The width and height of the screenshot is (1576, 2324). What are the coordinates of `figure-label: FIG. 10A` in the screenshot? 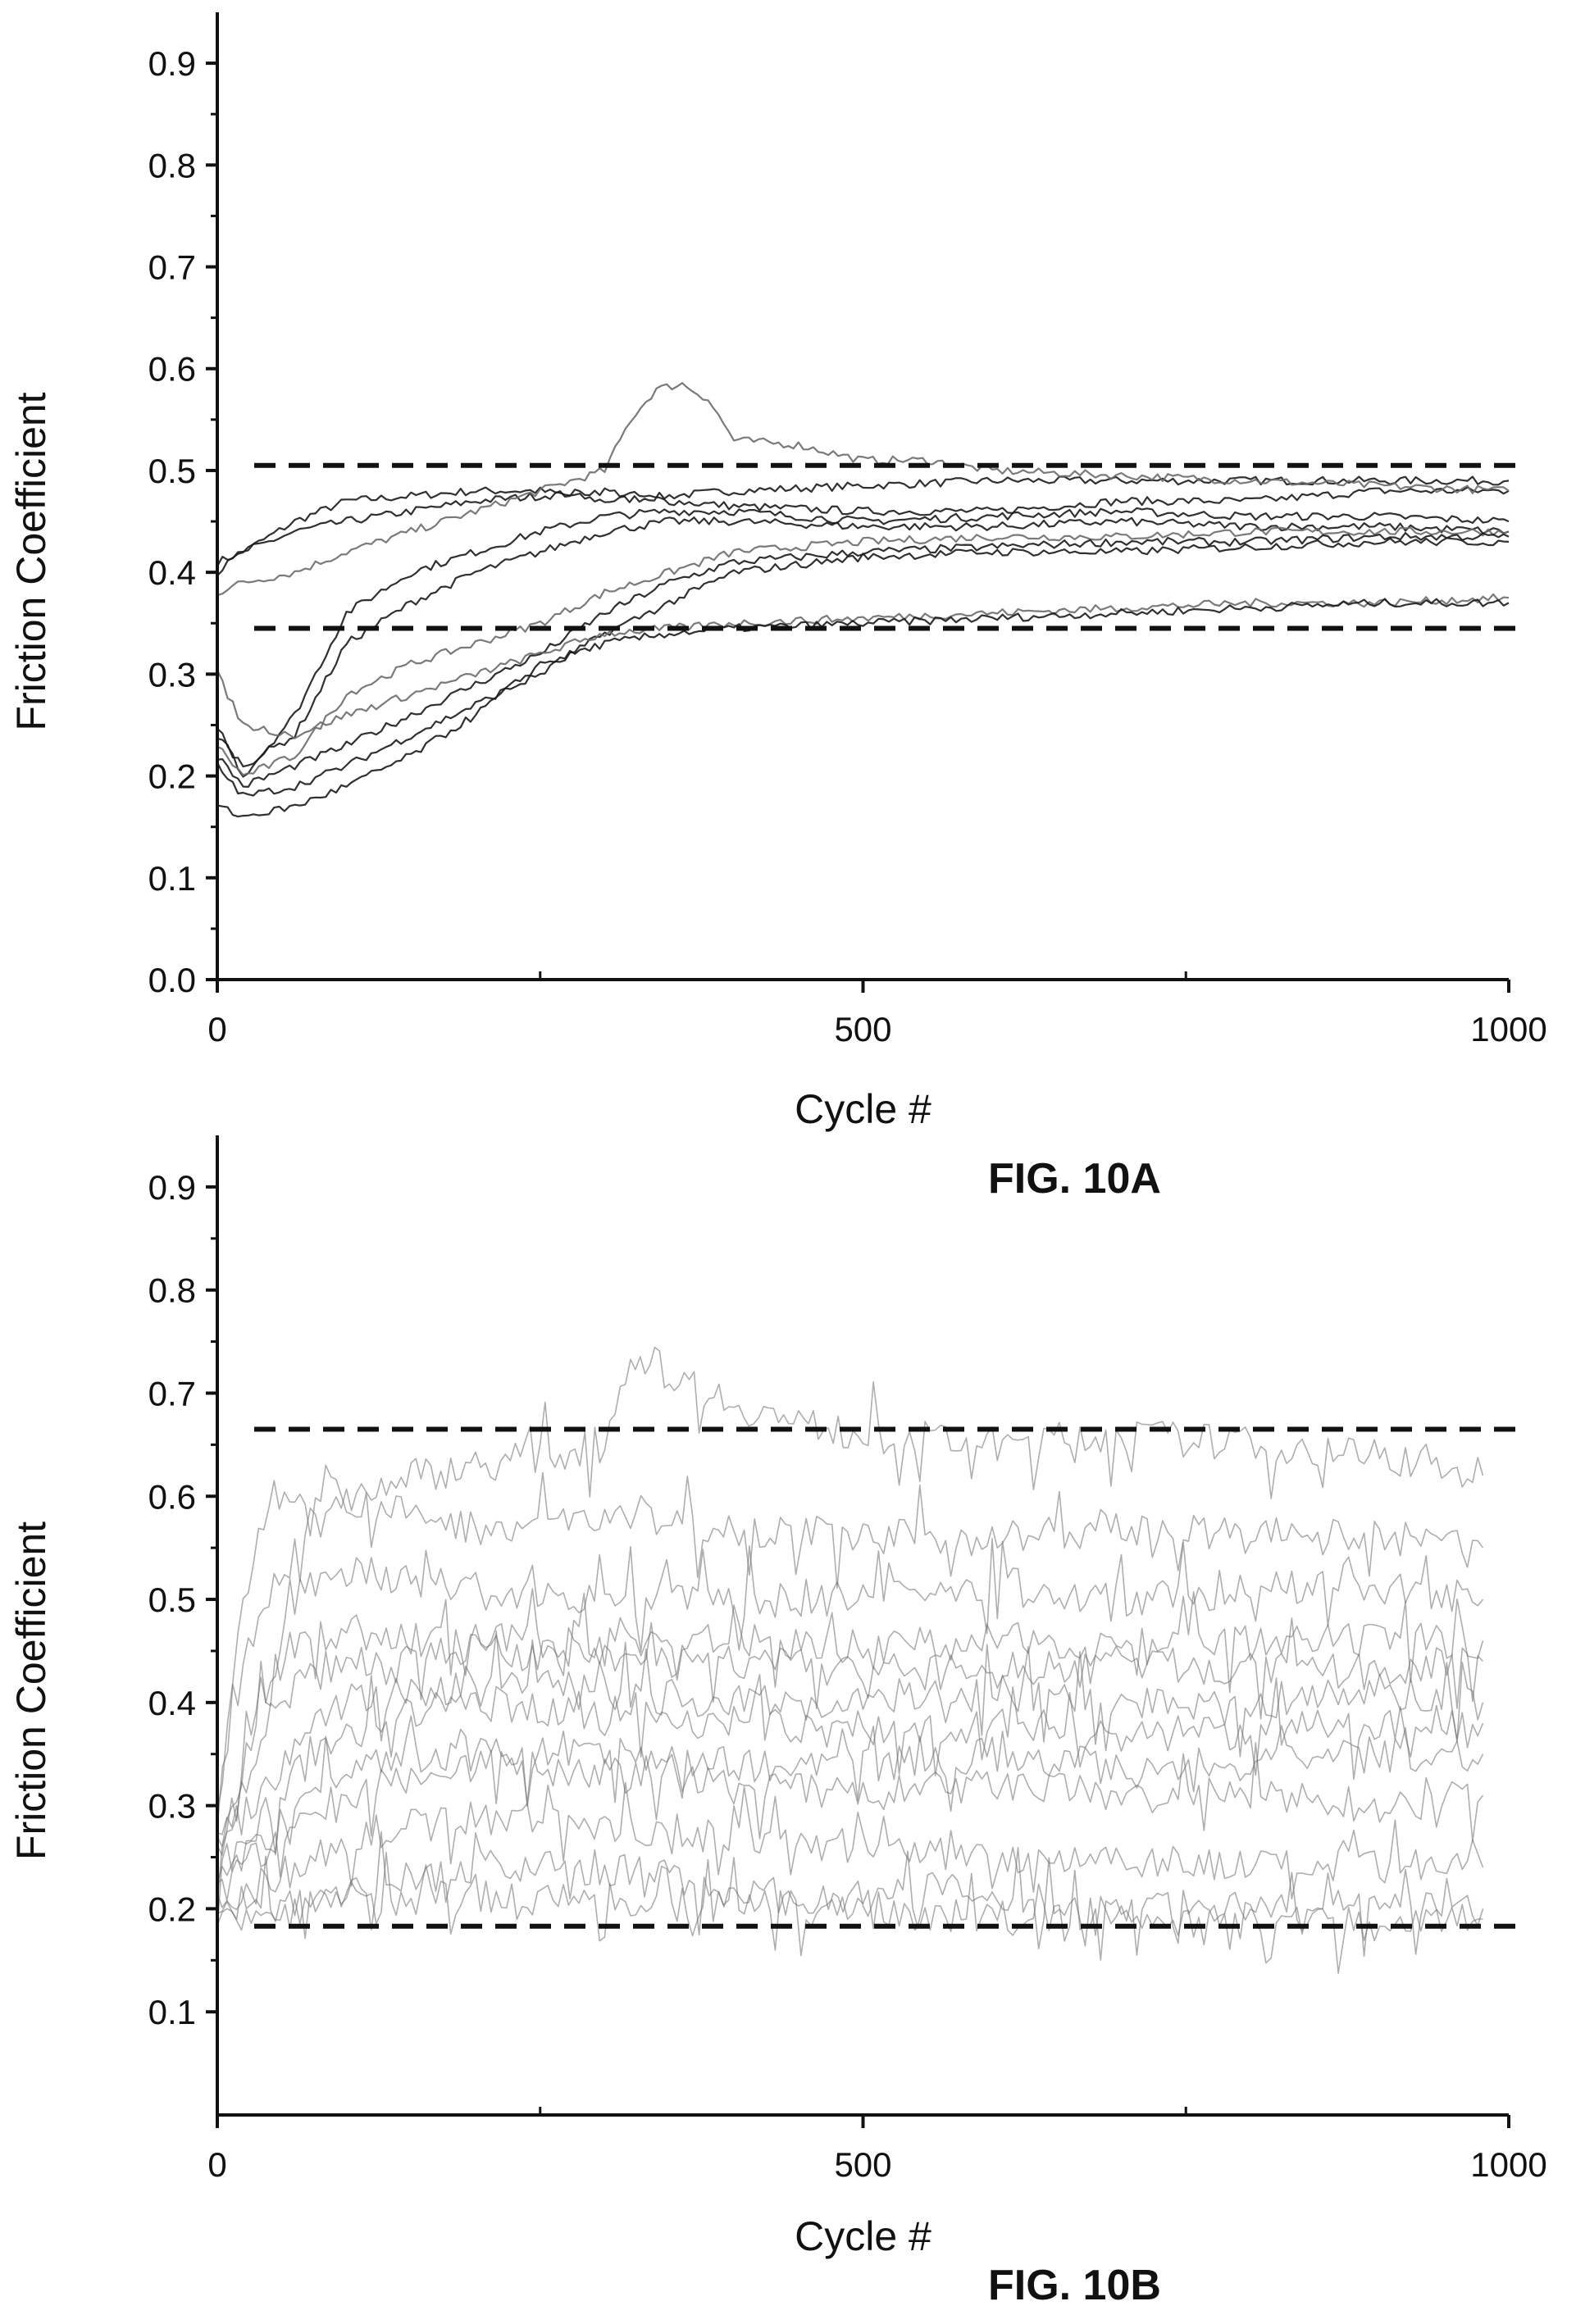 It's located at (1074, 1179).